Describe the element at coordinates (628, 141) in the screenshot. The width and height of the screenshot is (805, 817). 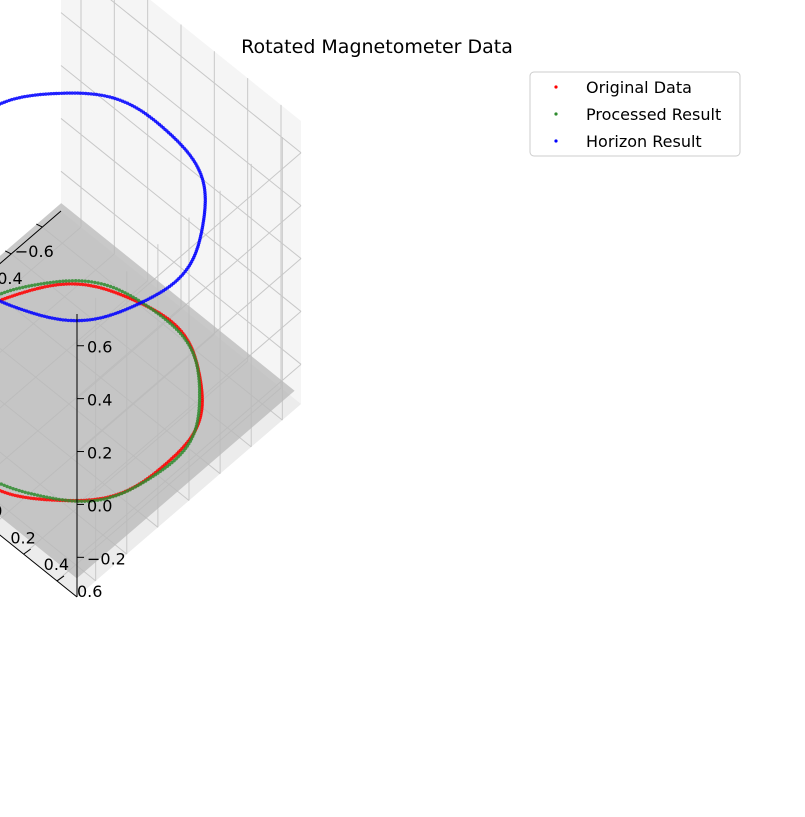
I see `legend-item: Horizon Result` at that location.